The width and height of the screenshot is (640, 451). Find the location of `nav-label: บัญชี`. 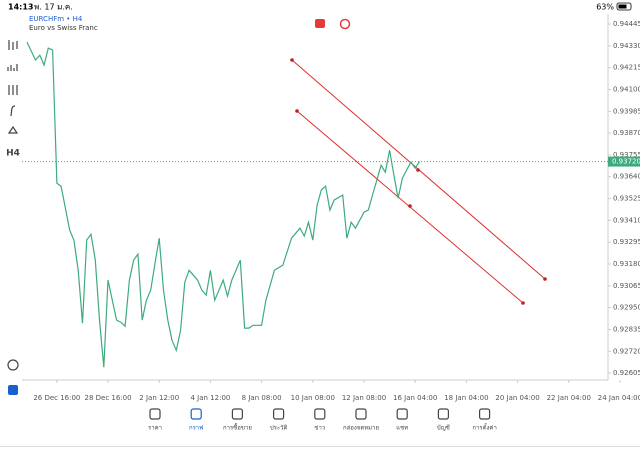

nav-label: บัญชี is located at coordinates (443, 428).